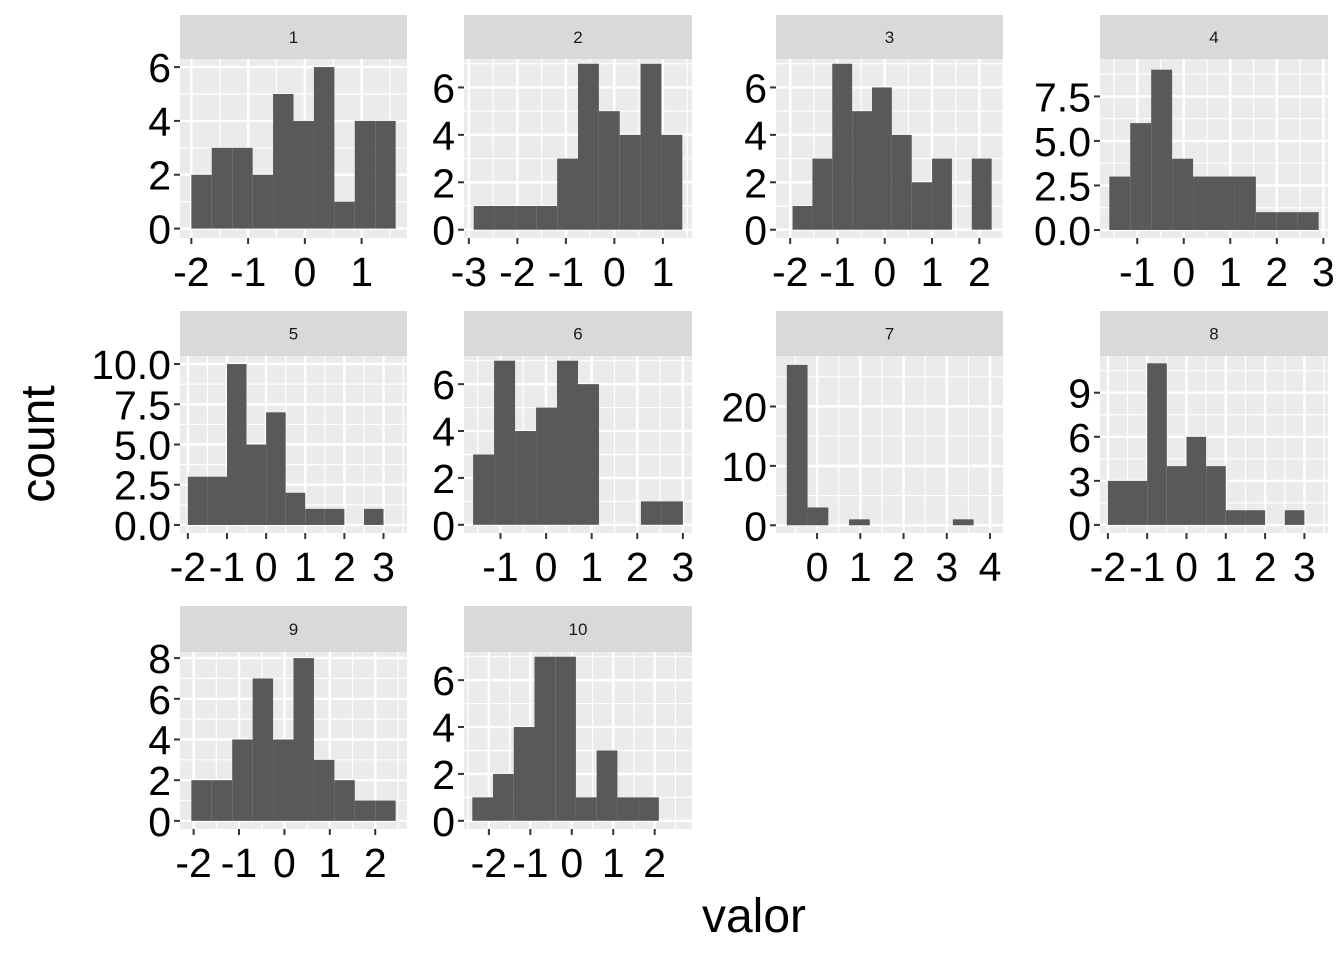  I want to click on facet-strip-label: 2, so click(577, 37).